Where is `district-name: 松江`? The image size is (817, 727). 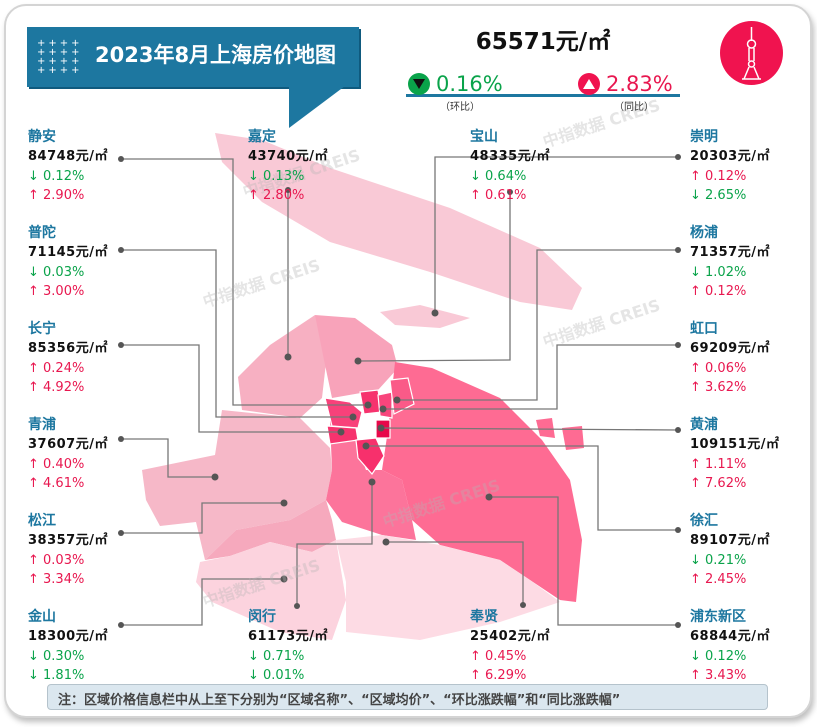 district-name: 松江 is located at coordinates (42, 521).